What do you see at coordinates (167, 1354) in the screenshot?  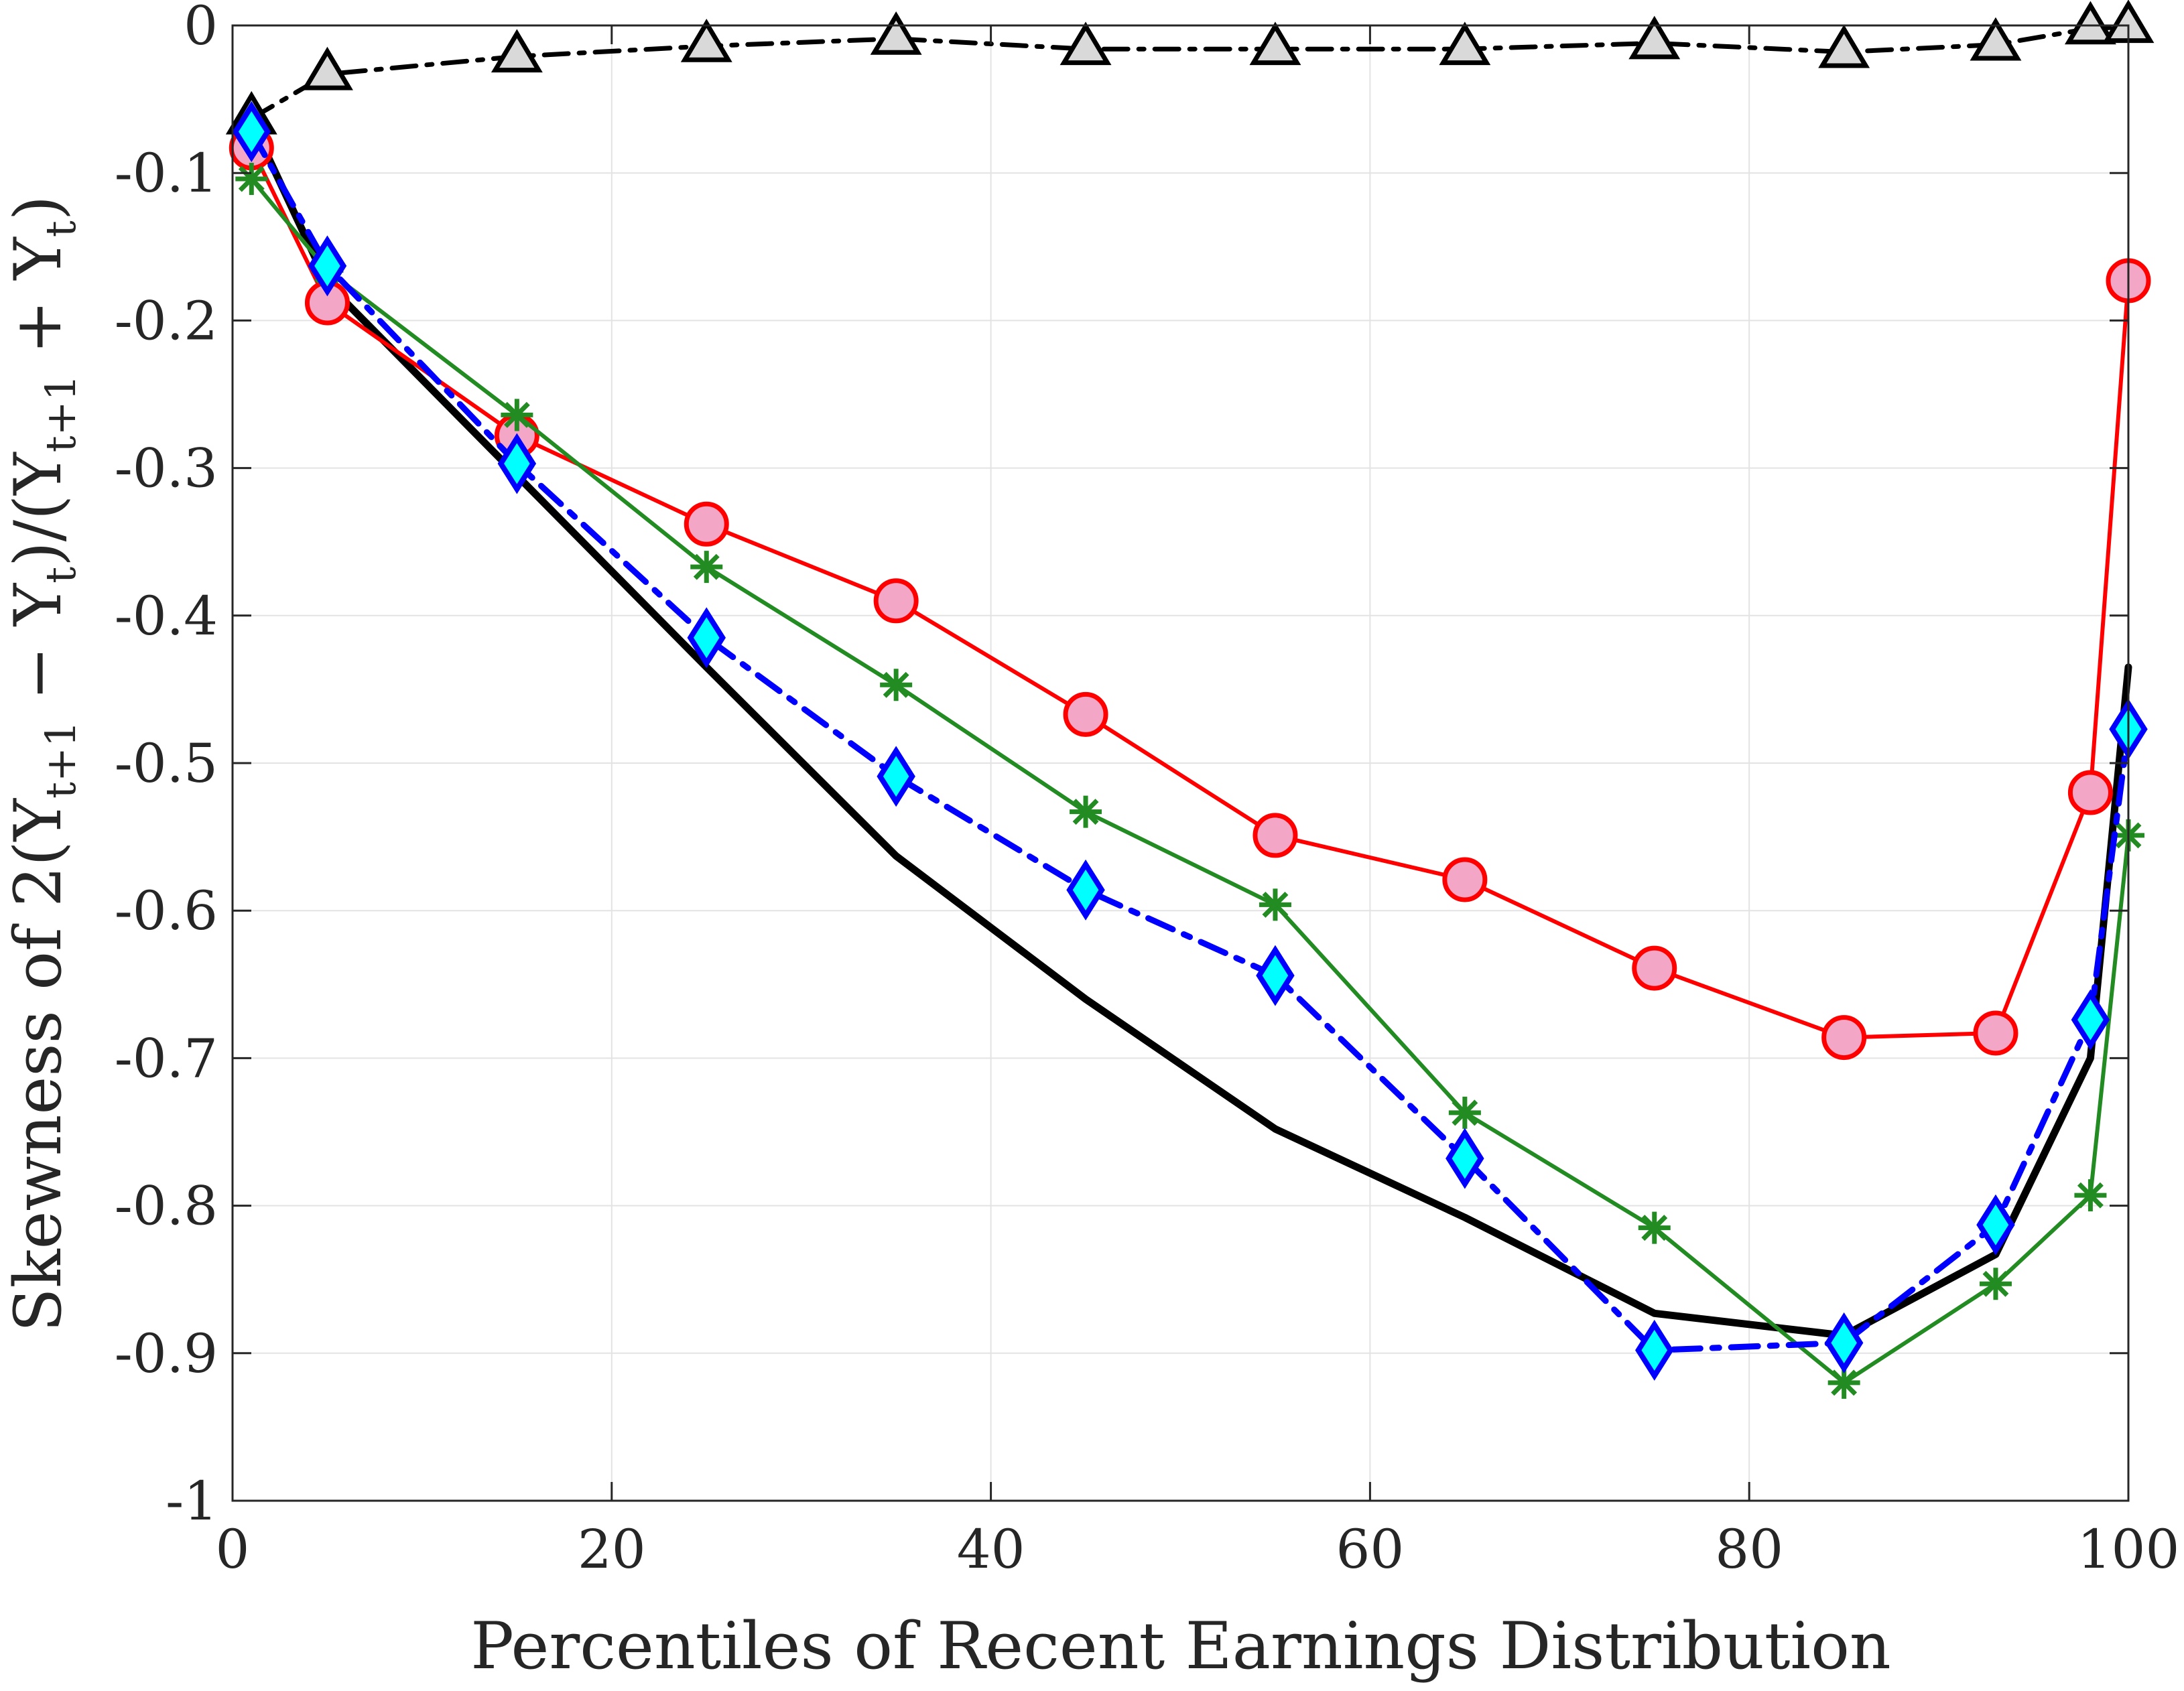 I see `y-tick-label: -0.9` at bounding box center [167, 1354].